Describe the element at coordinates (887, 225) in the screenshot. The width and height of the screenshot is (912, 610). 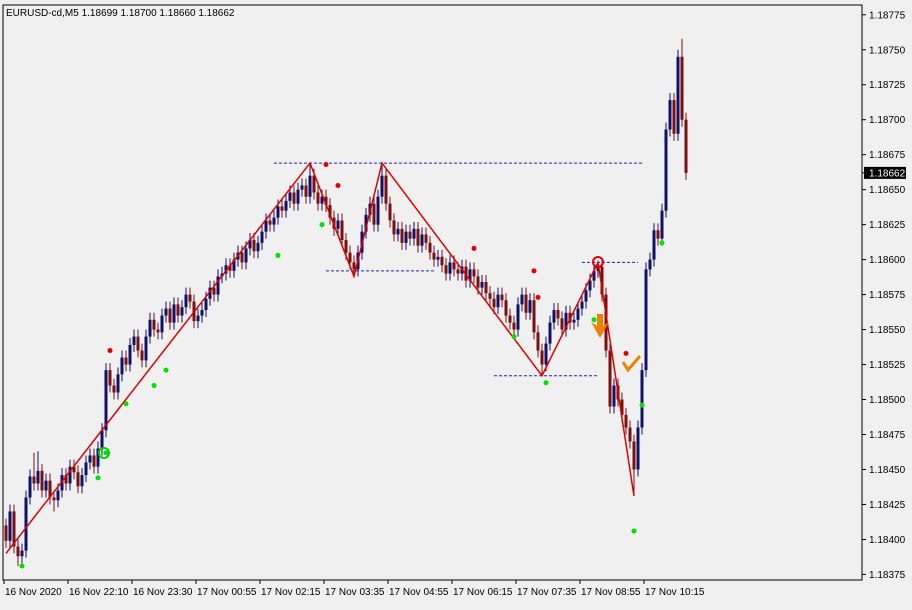
I see `y-tick-label: 1.18625` at that location.